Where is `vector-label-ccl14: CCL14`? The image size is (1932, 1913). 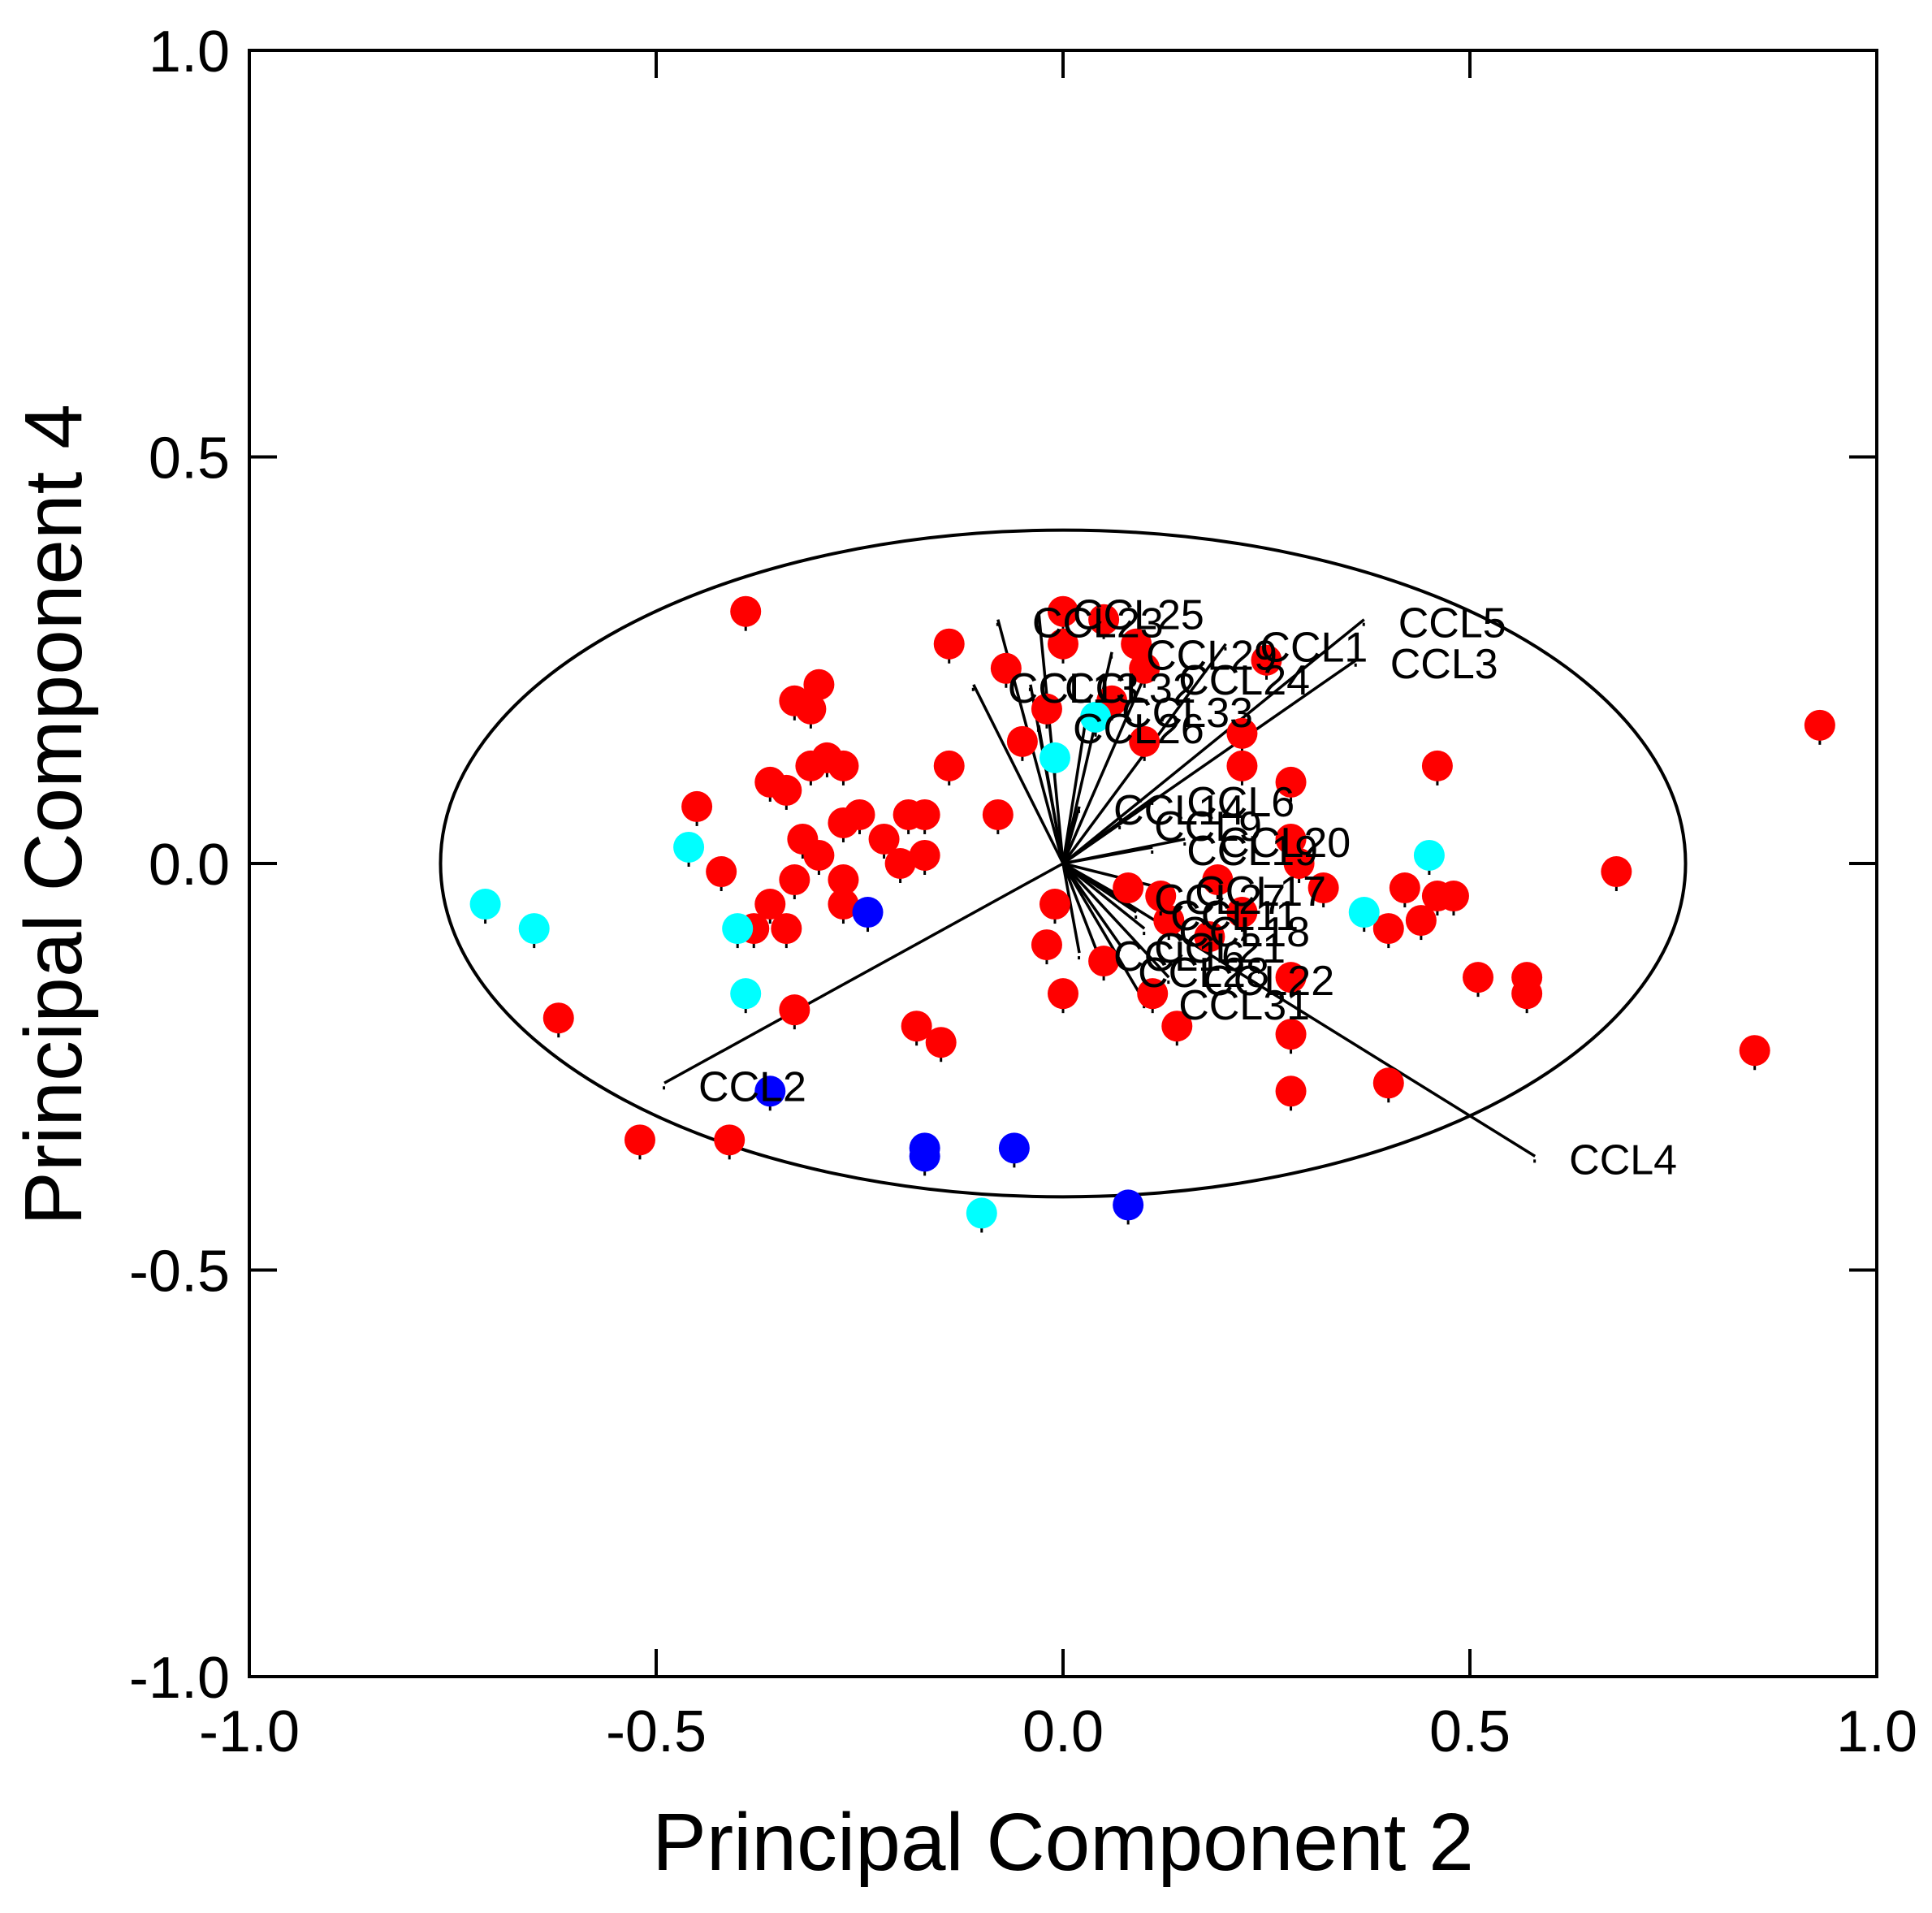
vector-label-ccl14: CCL14 is located at coordinates (1179, 811).